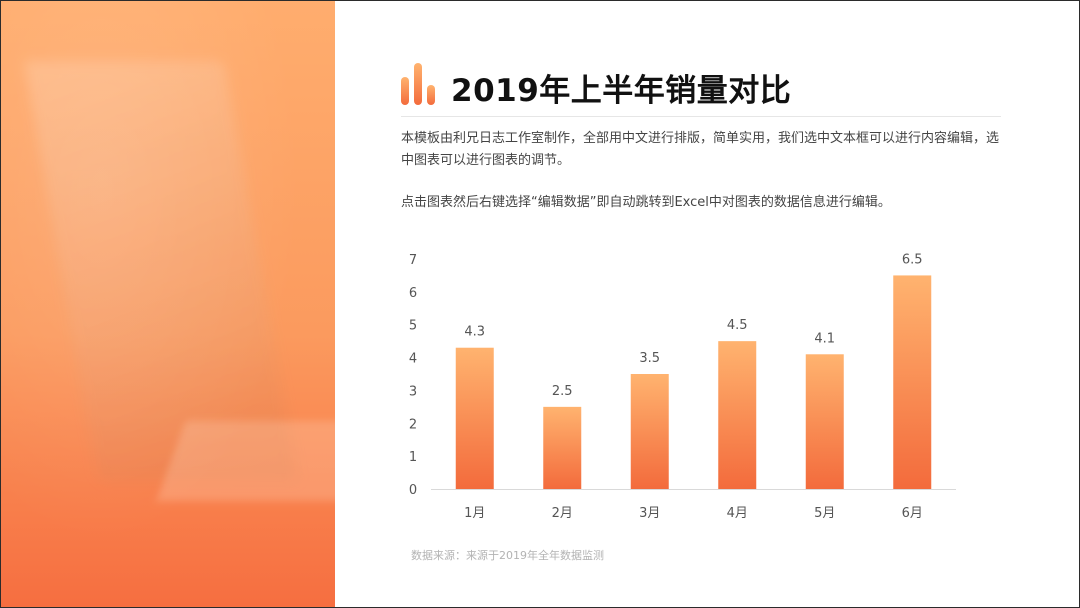 This screenshot has height=608, width=1080. What do you see at coordinates (649, 513) in the screenshot?
I see `x-tick-label: 3月` at bounding box center [649, 513].